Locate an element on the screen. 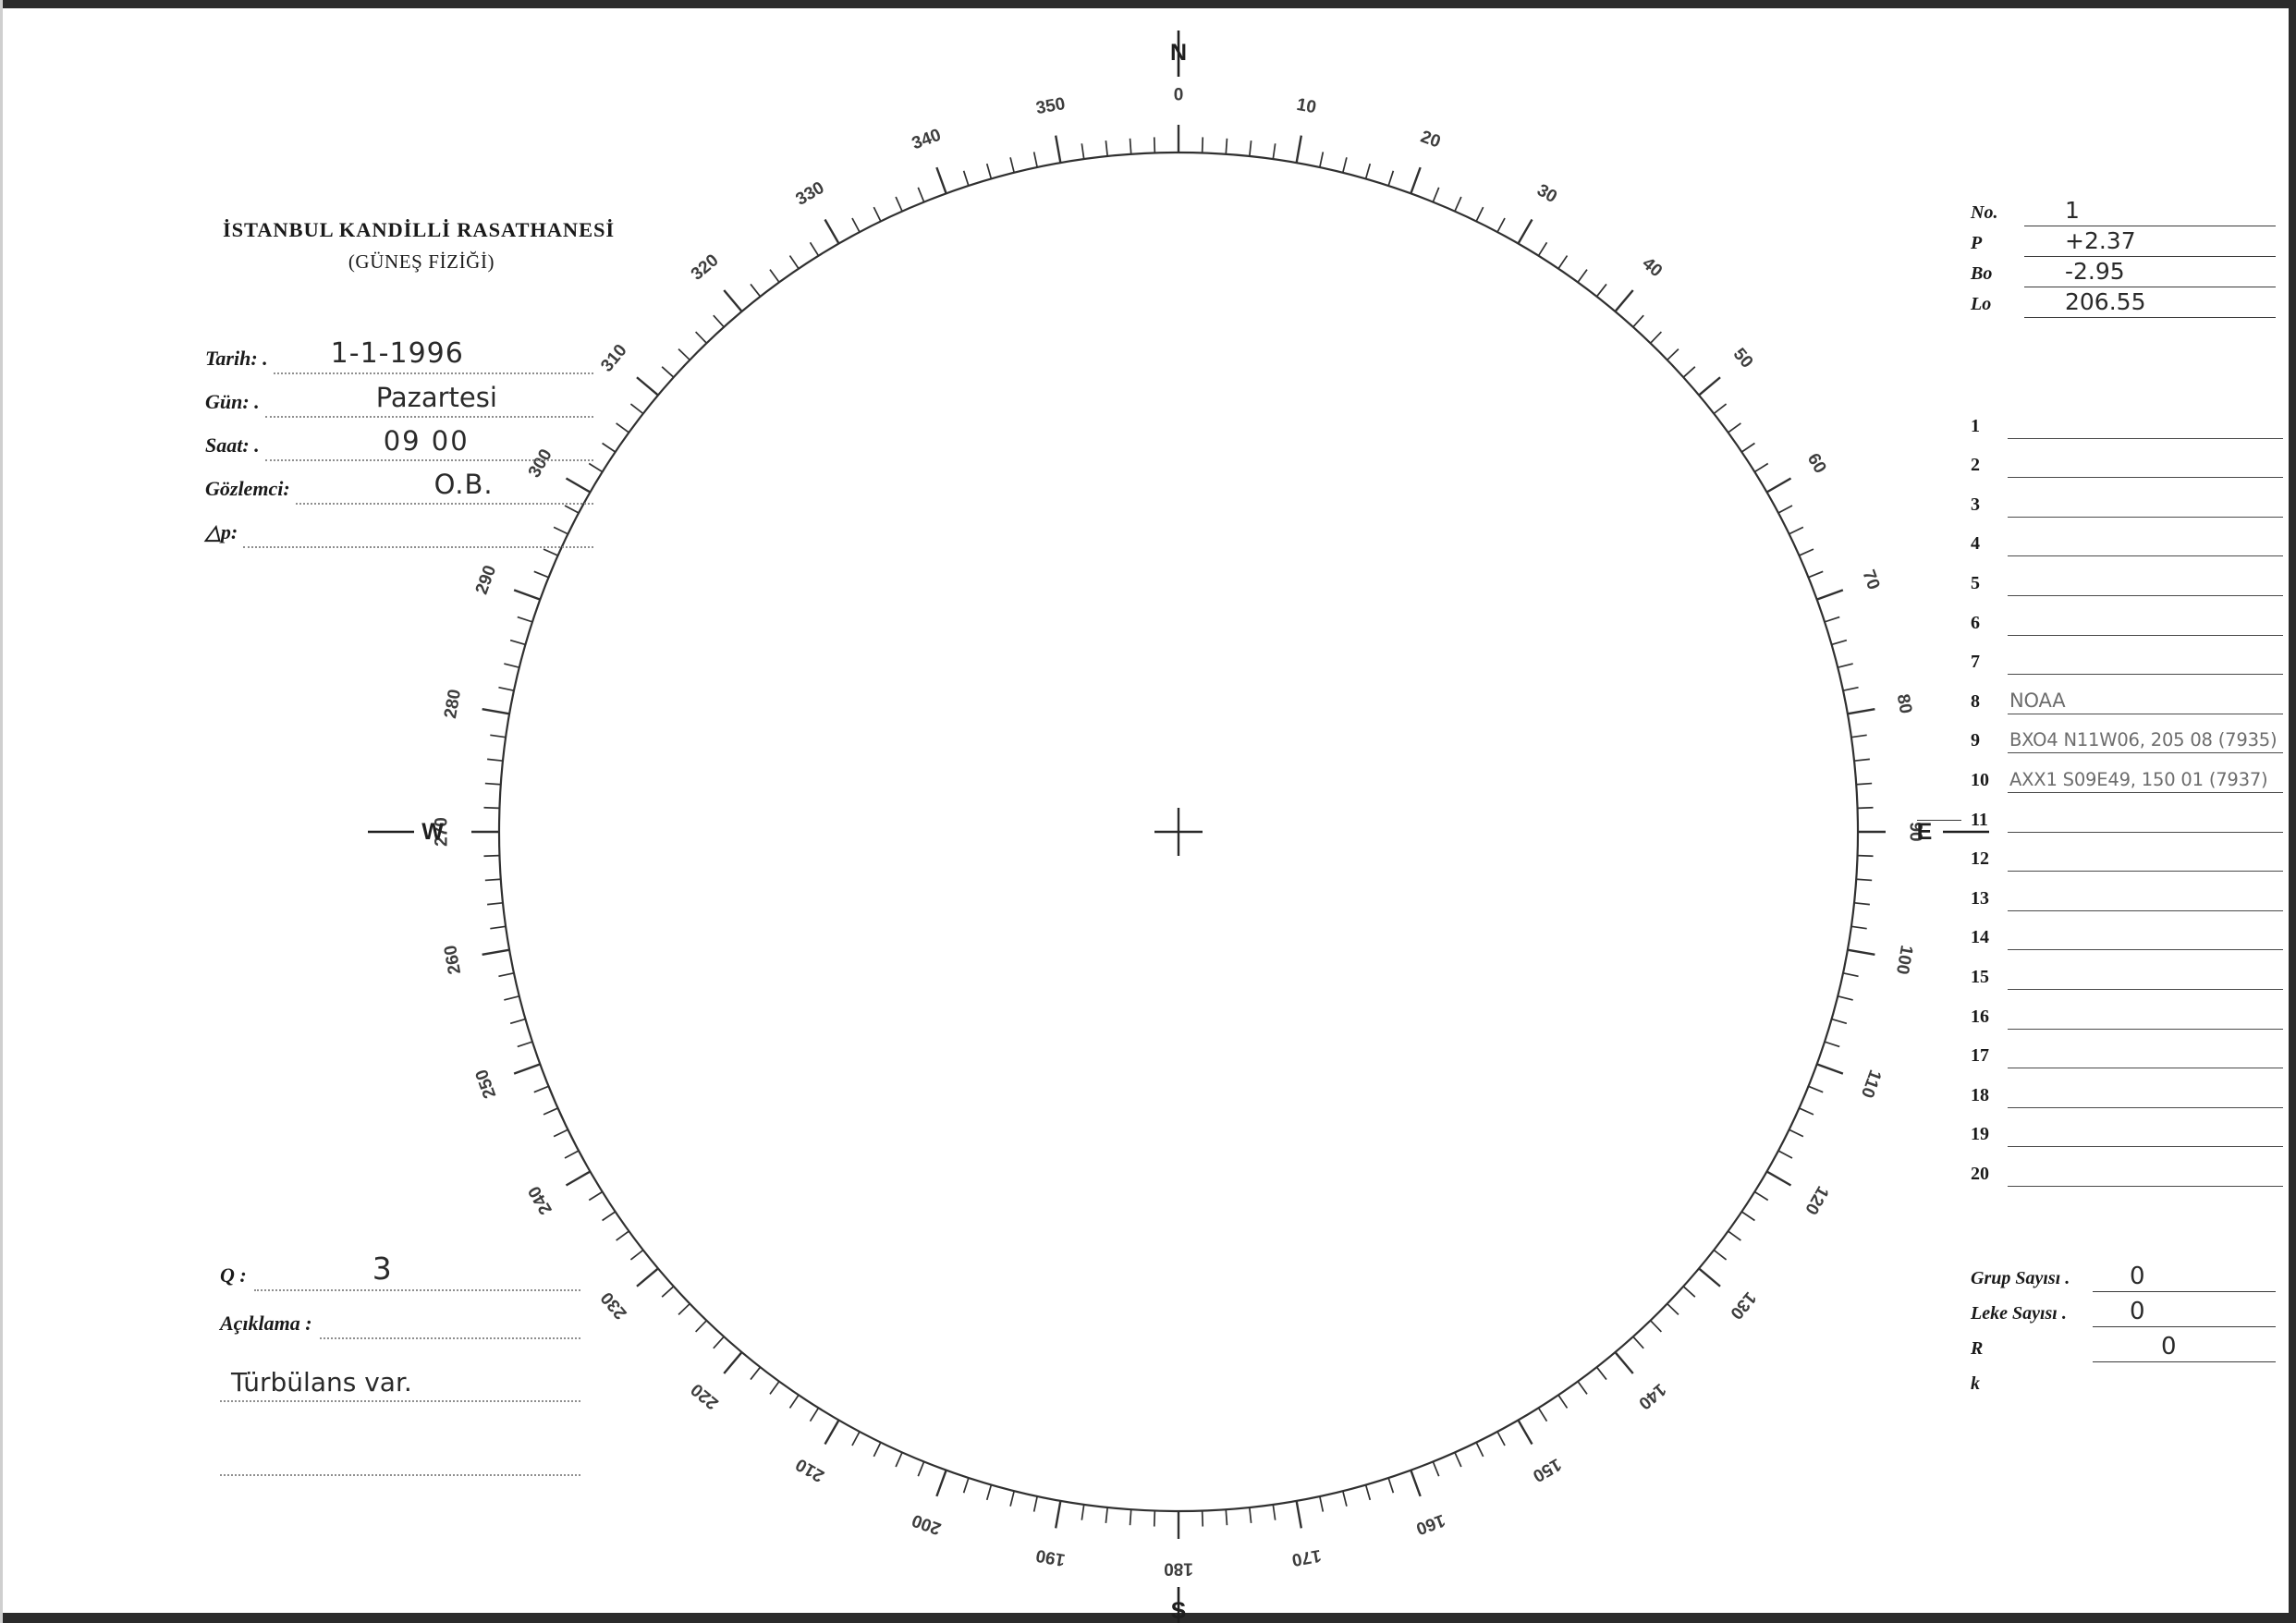 The height and width of the screenshot is (1623, 2296). dial-degree-label: 150 is located at coordinates (1548, 1469).